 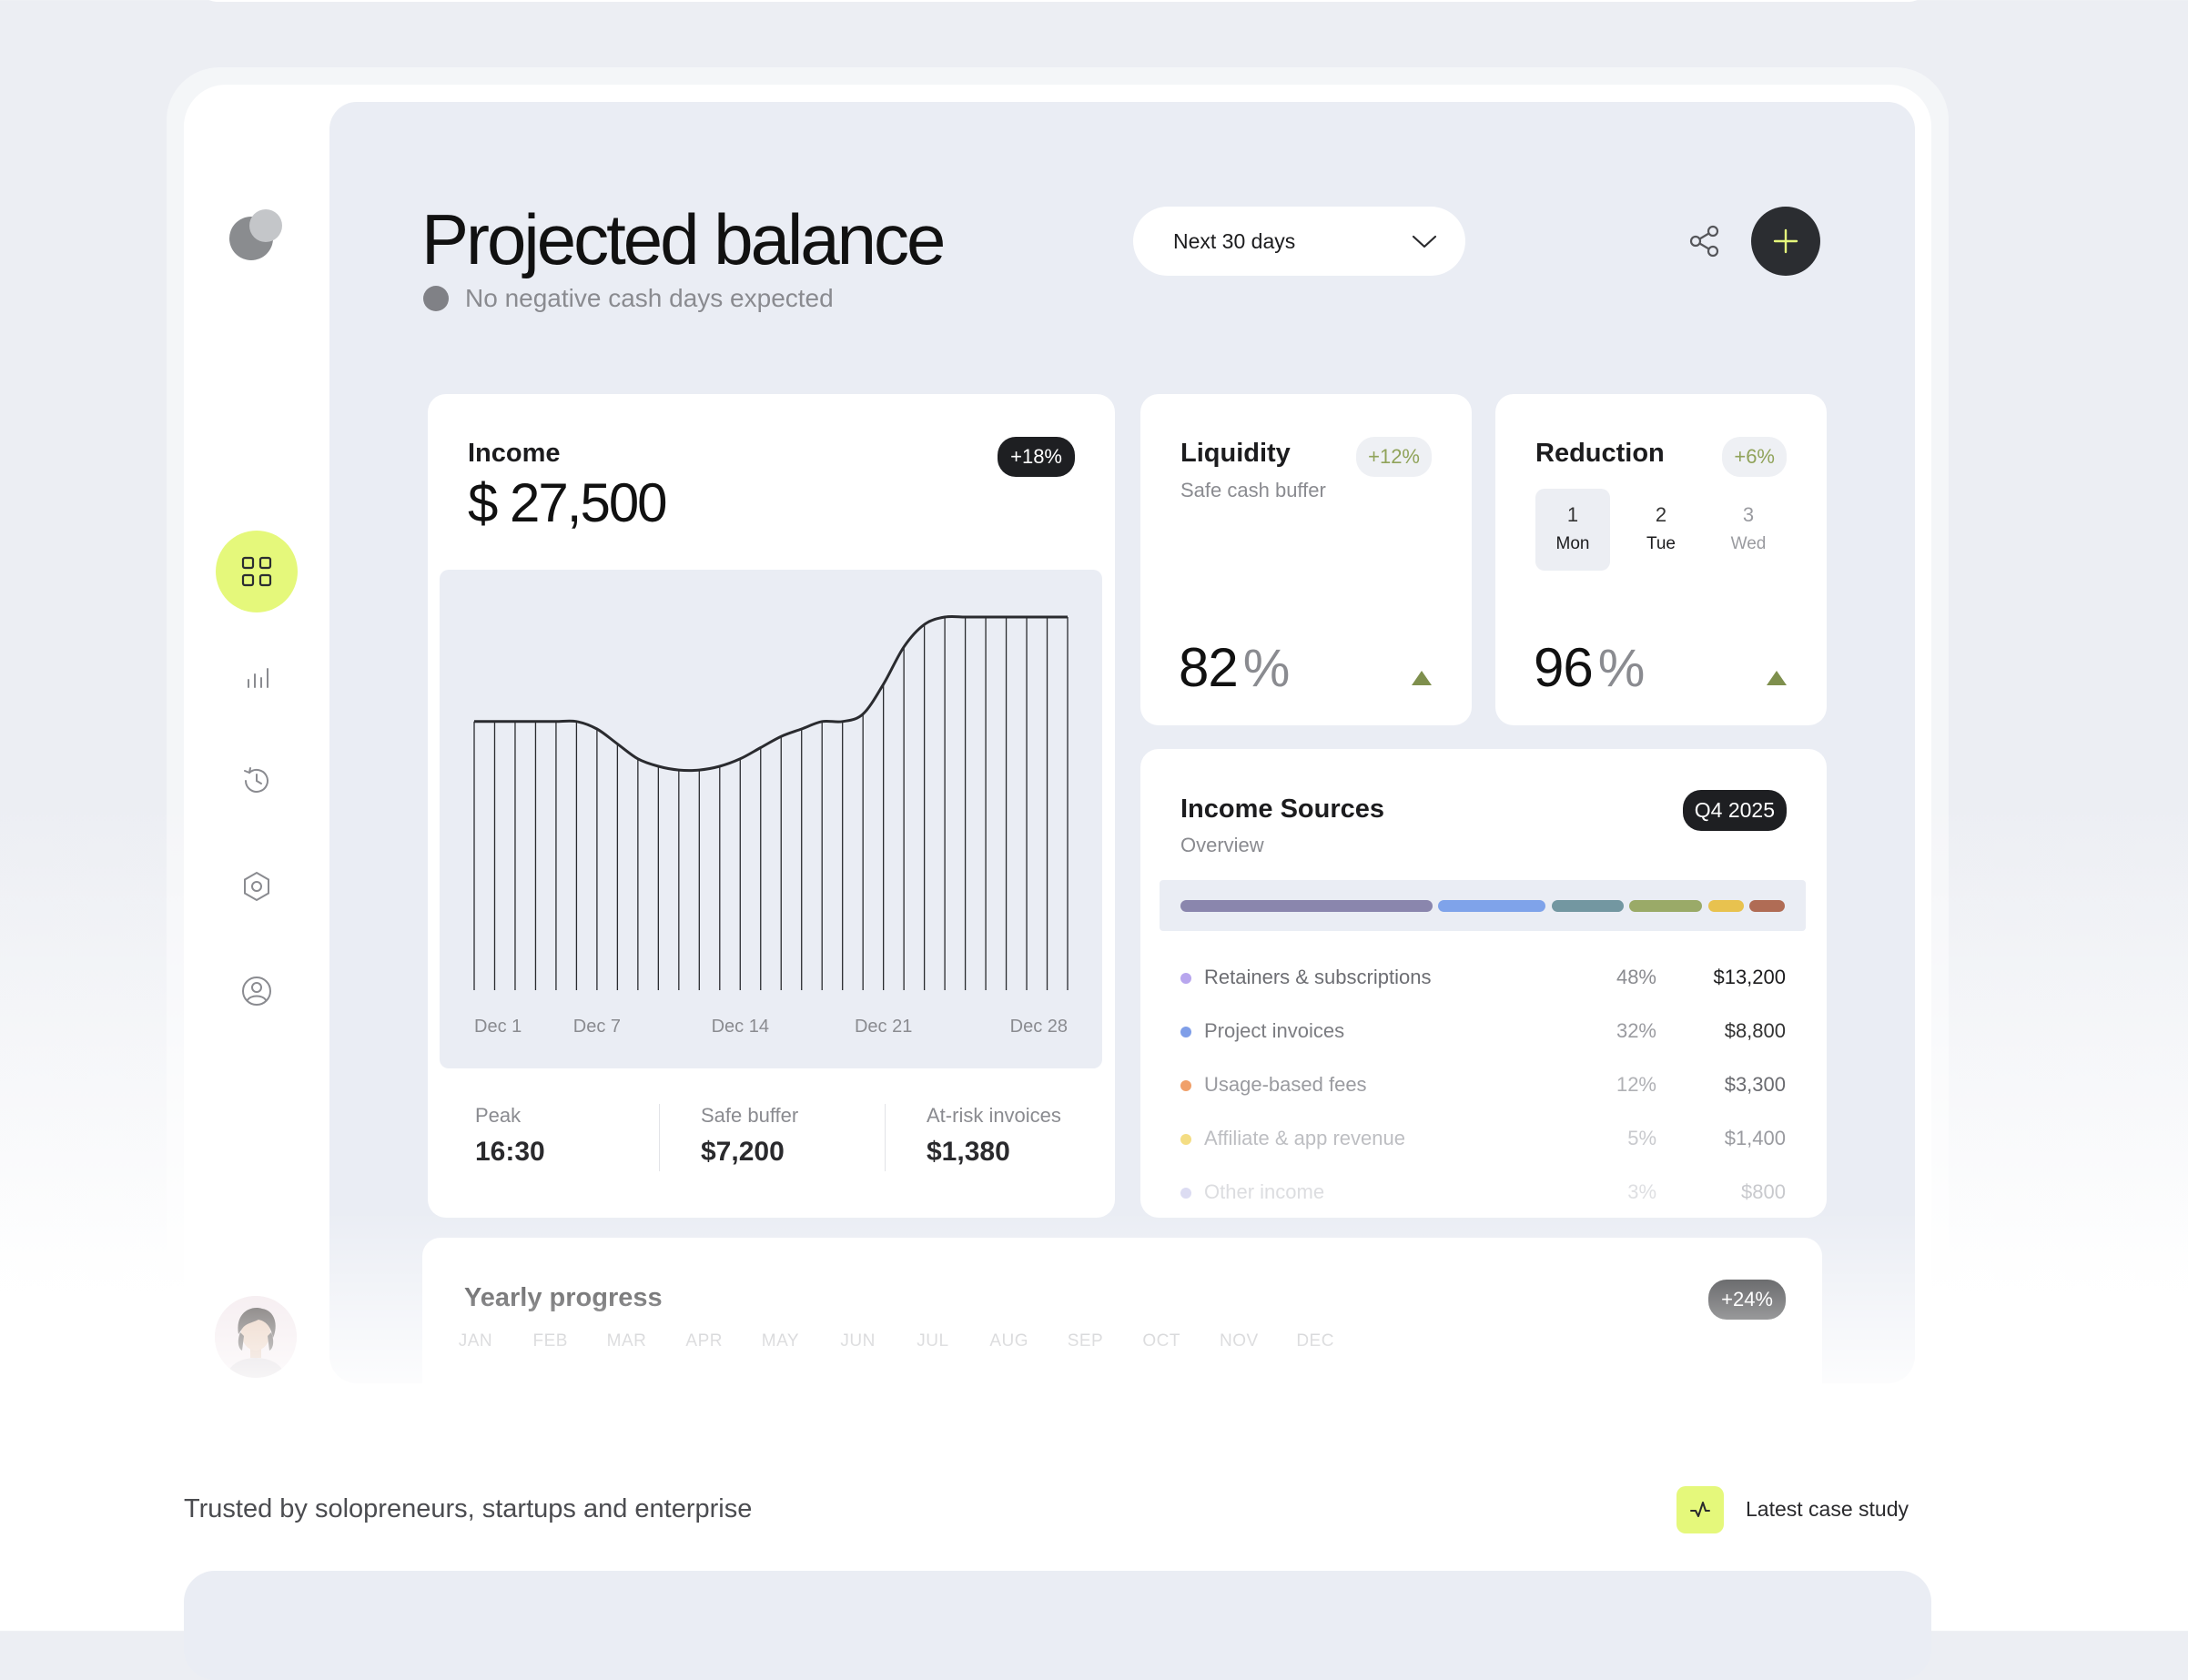 I want to click on day-number: 1, so click(x=1573, y=515).